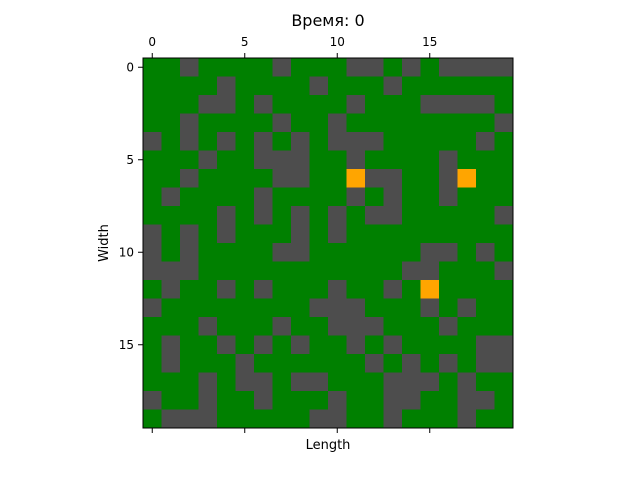 This screenshot has height=480, width=640. Describe the element at coordinates (327, 20) in the screenshot. I see `chart-title: Время: 0` at that location.